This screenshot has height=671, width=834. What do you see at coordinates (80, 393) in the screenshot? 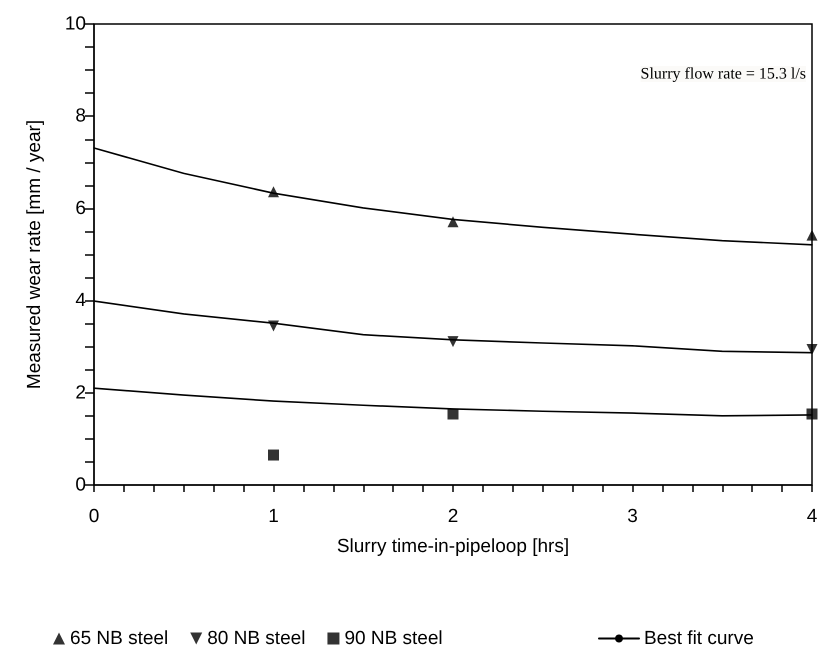
I see `y-tick-label: 2` at bounding box center [80, 393].